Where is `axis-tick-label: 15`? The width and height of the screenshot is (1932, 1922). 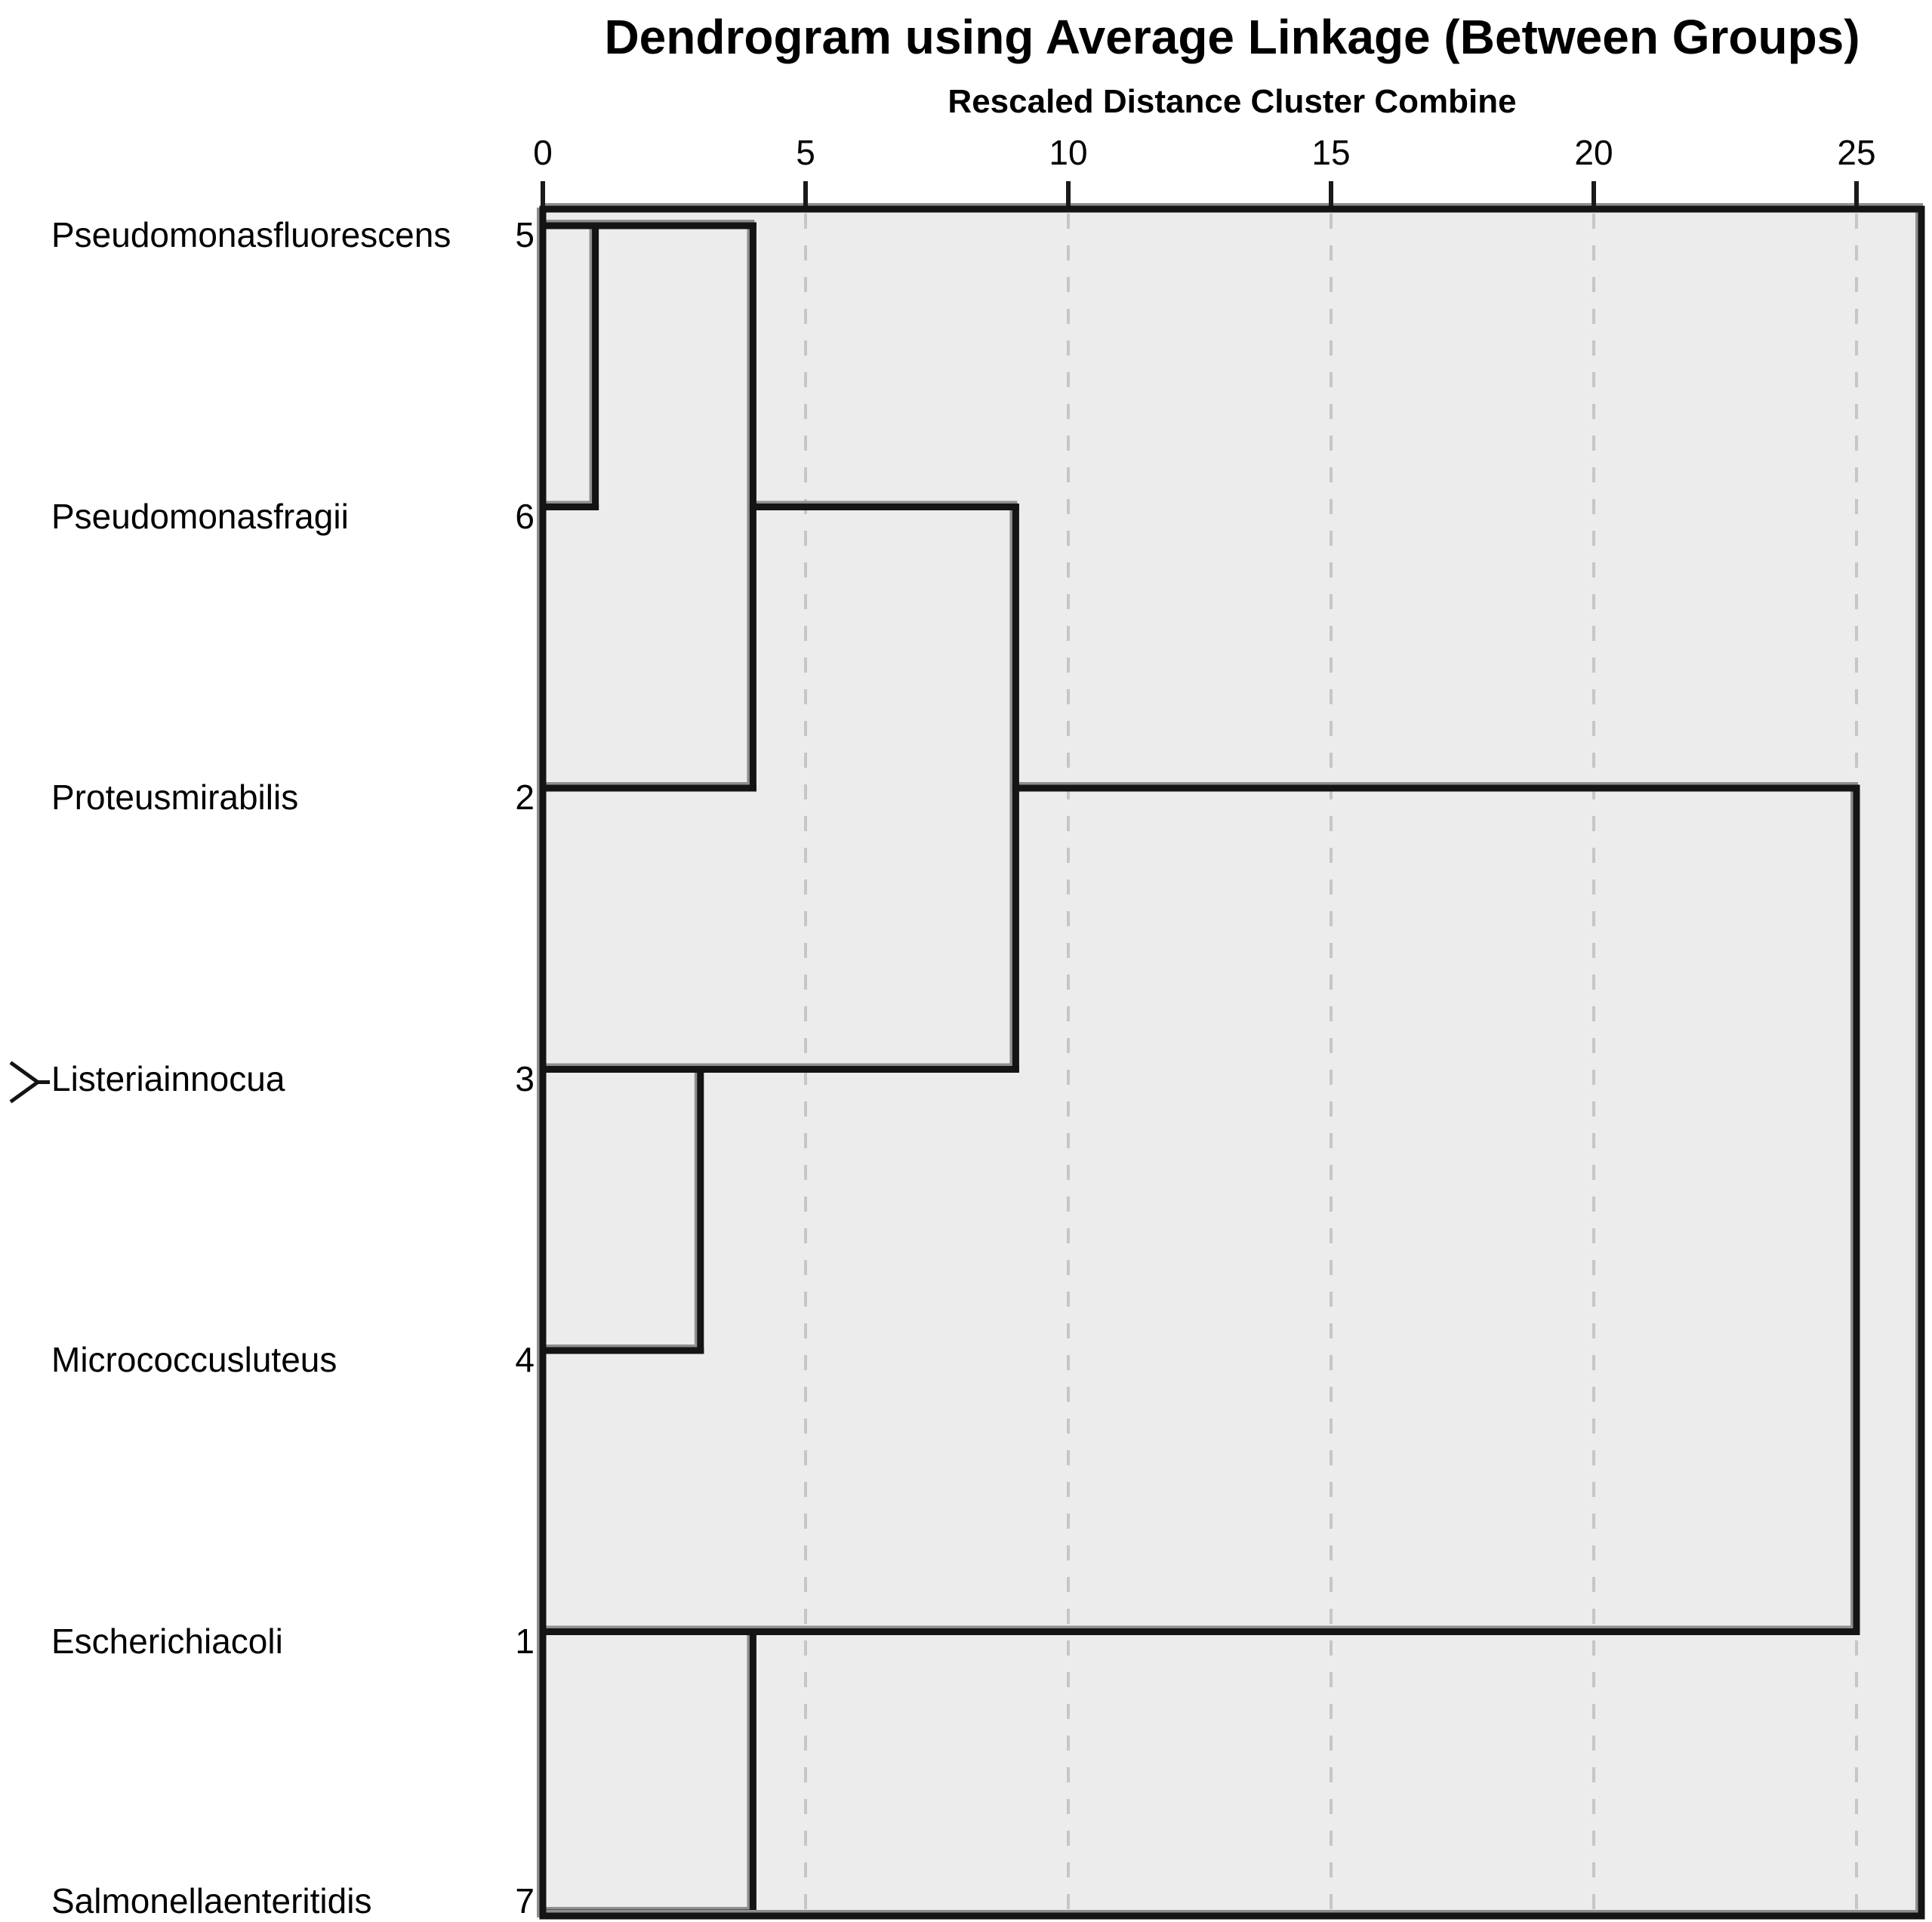 axis-tick-label: 15 is located at coordinates (1331, 152).